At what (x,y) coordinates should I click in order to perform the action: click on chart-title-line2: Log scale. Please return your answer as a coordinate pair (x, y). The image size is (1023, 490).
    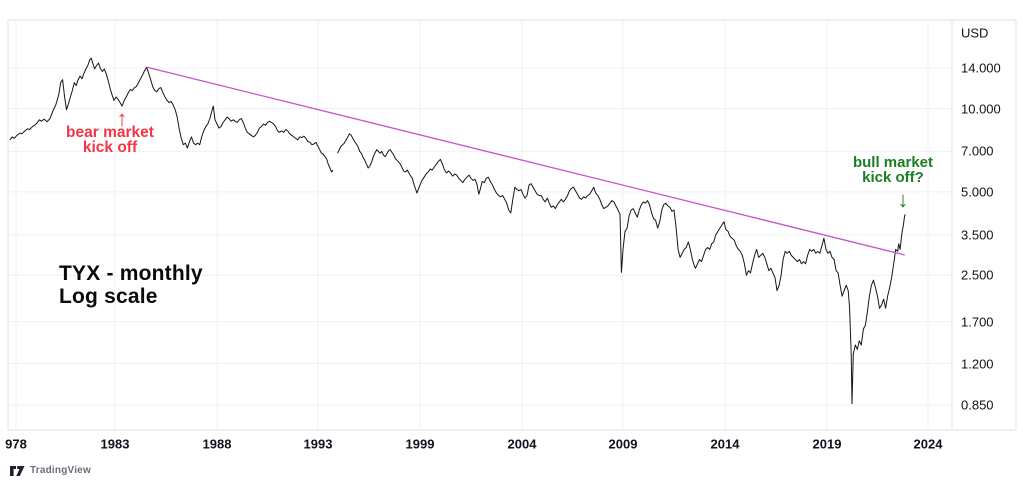
    Looking at the image, I should click on (108, 296).